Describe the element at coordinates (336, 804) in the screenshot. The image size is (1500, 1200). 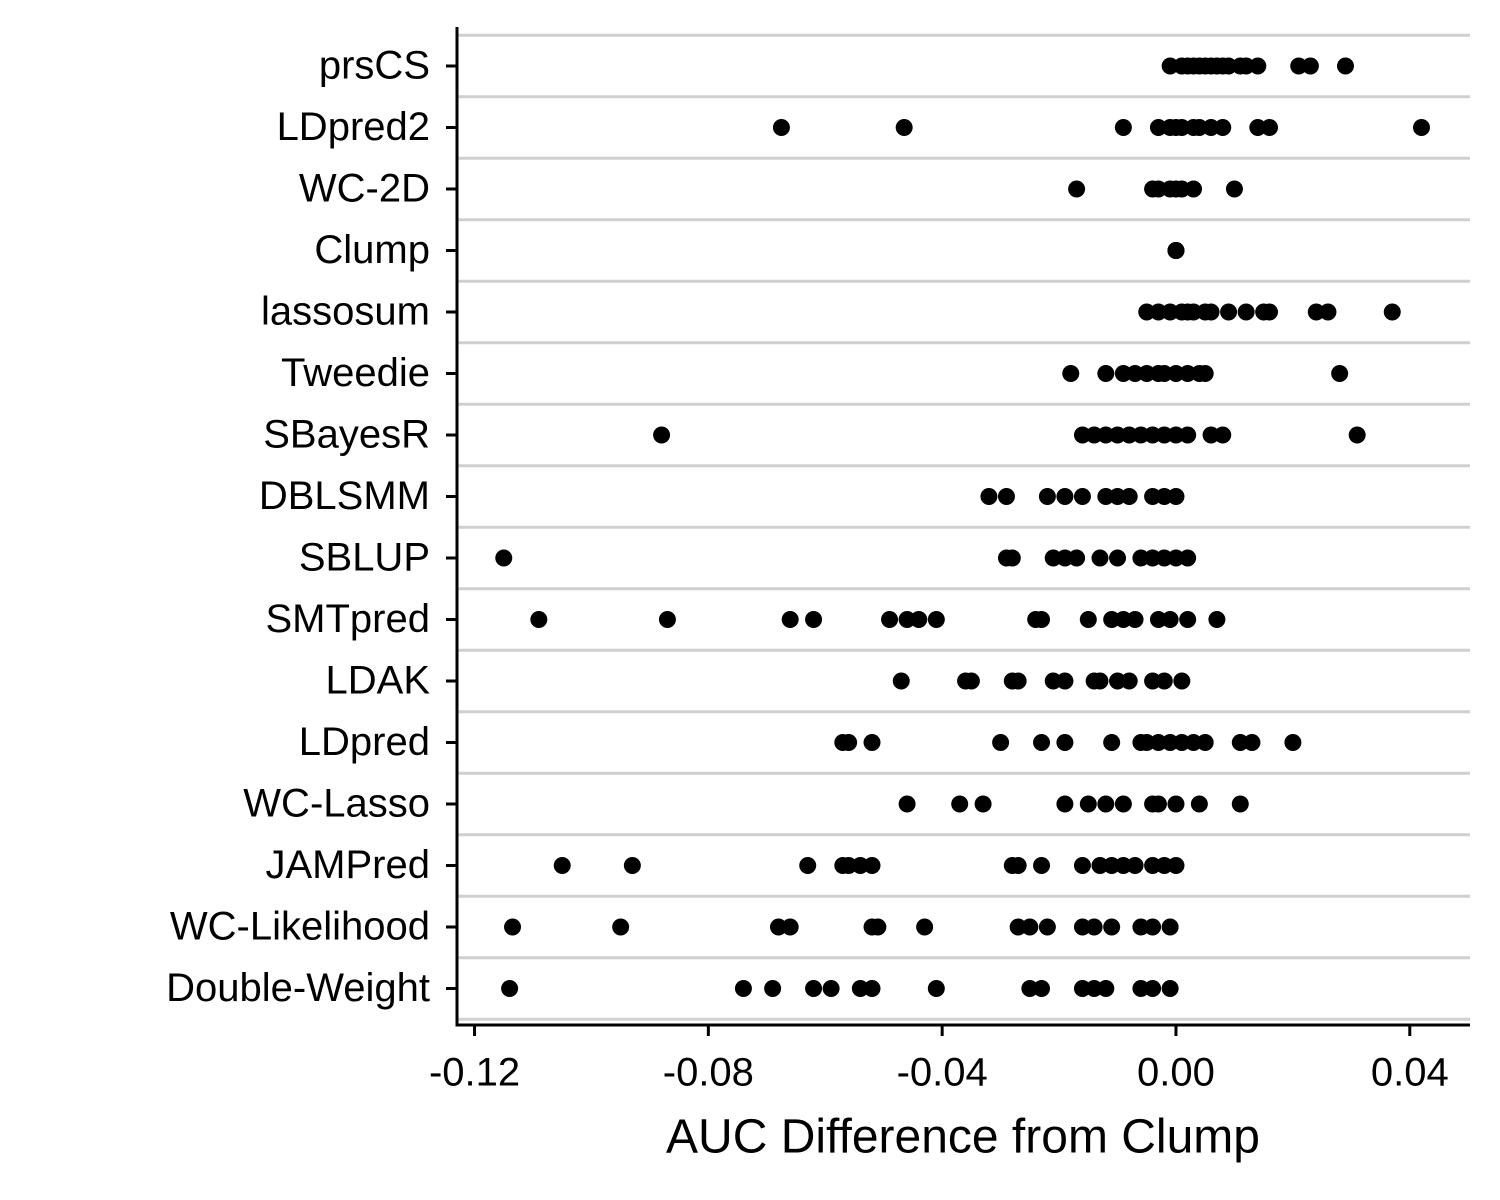
I see `y-tick-label: WC-Lasso` at that location.